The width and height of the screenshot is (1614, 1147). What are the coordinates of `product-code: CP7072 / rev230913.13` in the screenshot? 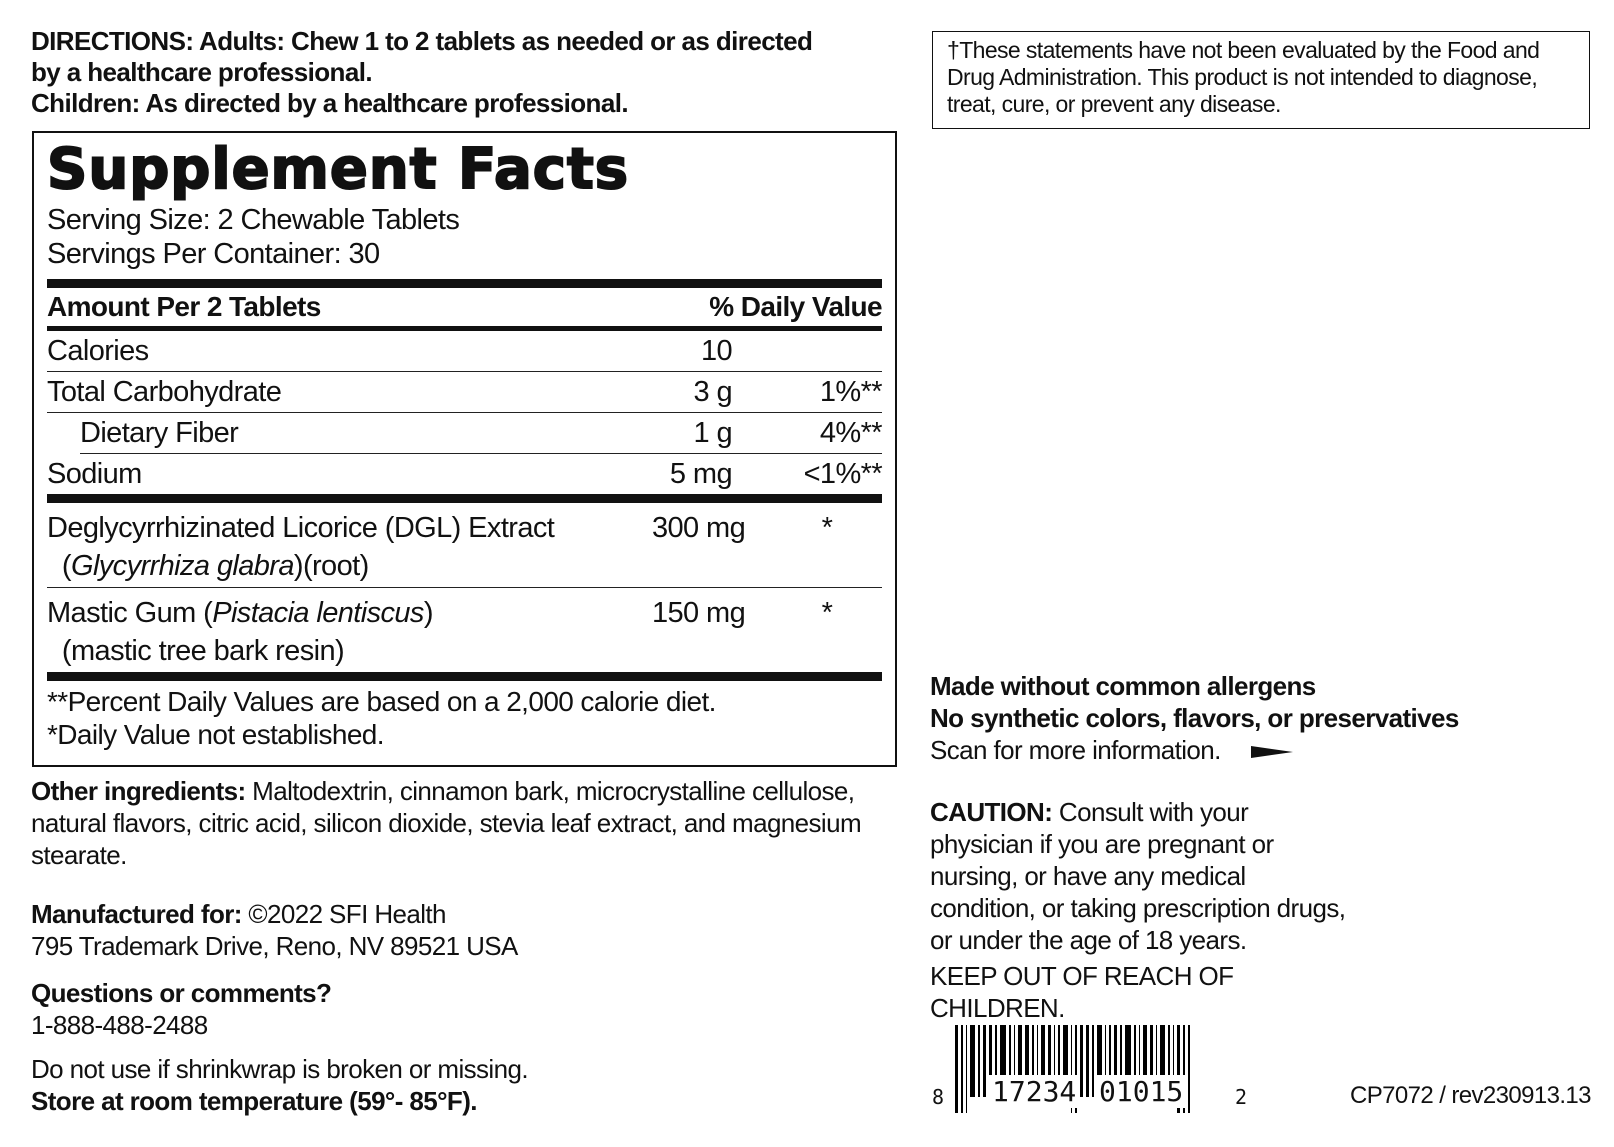 It's located at (1471, 1095).